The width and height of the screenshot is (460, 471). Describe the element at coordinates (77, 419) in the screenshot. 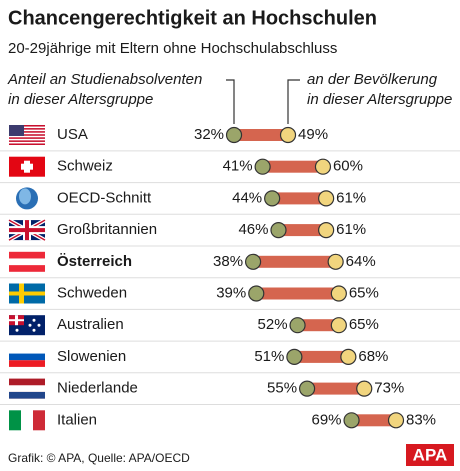

I see `category-label: Italien` at that location.